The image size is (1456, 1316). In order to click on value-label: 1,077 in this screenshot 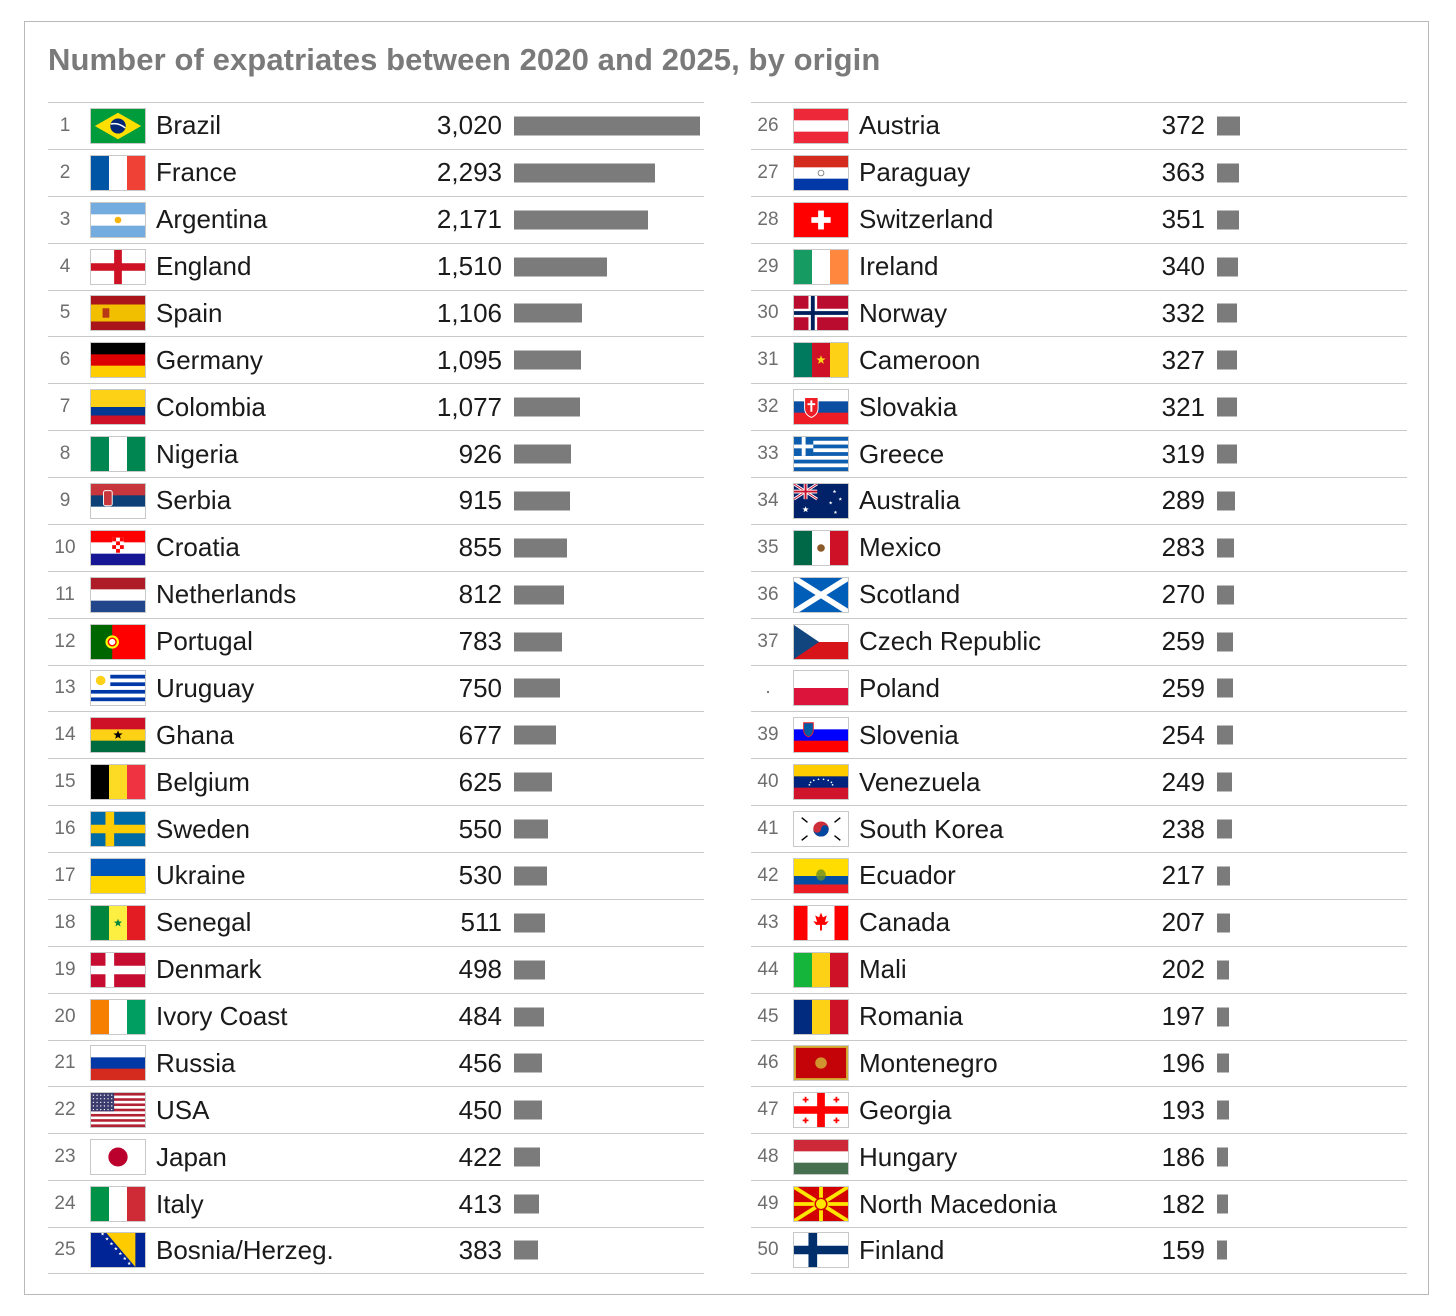, I will do `click(469, 406)`.